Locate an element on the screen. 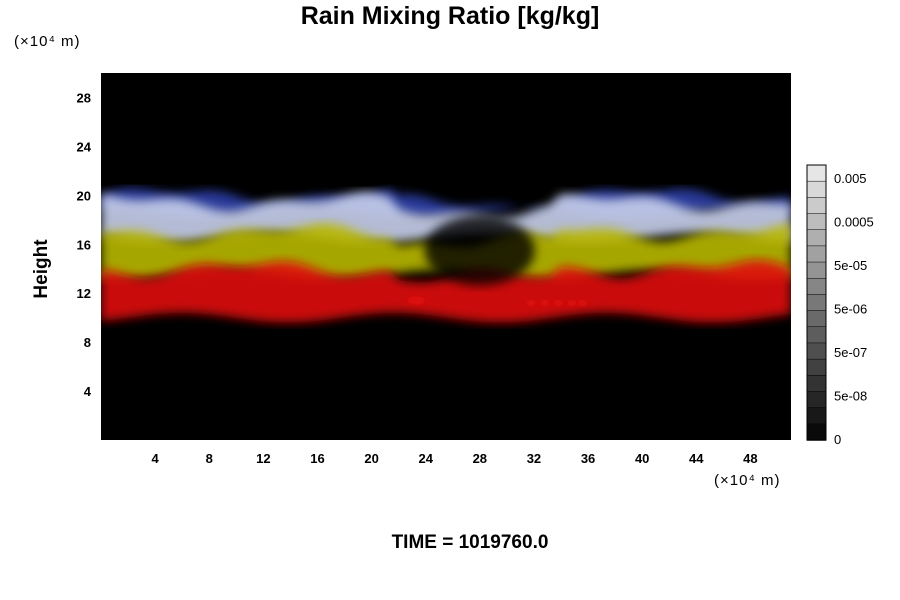  y-tick-label: 20 is located at coordinates (84, 195).